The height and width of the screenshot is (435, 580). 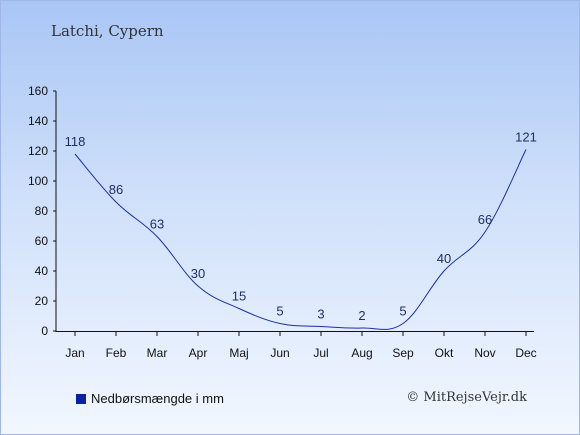 What do you see at coordinates (81, 398) in the screenshot?
I see `legend-swatch` at bounding box center [81, 398].